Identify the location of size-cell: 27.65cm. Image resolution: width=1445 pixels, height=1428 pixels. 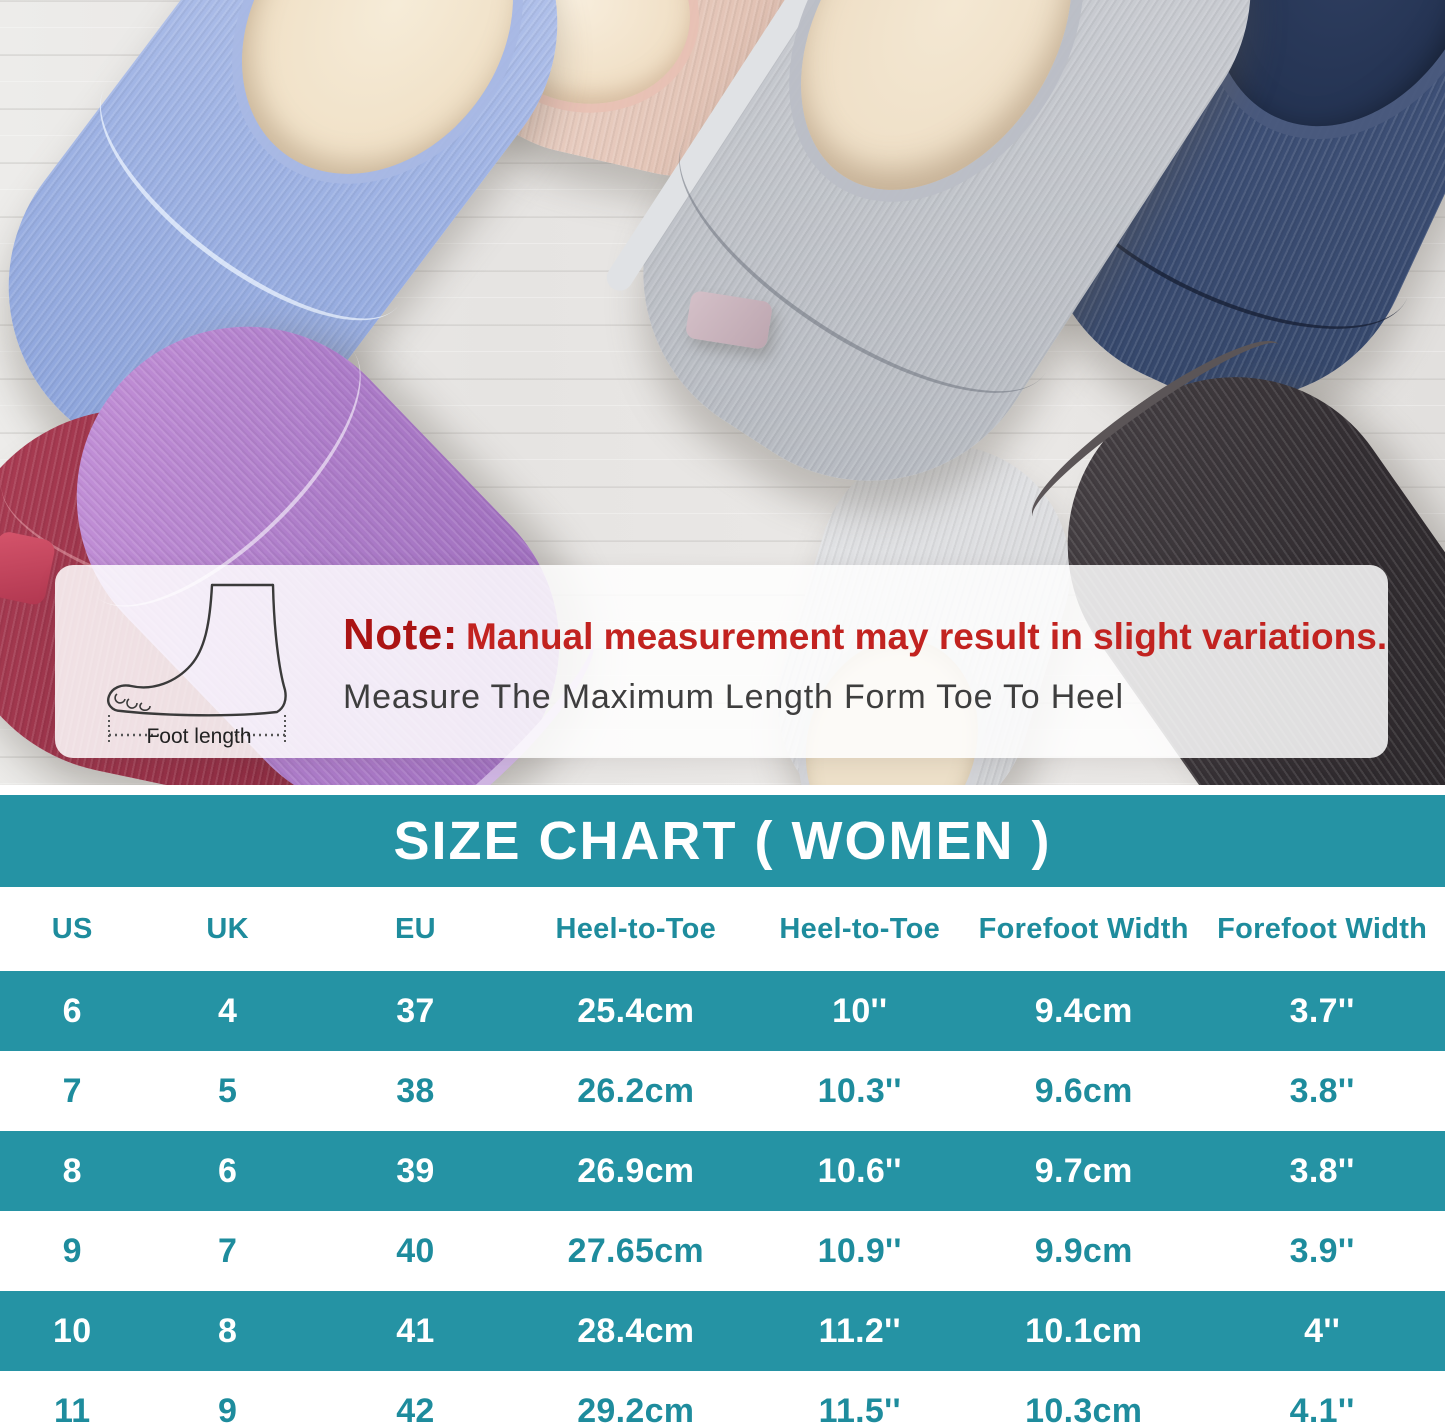
(635, 1250).